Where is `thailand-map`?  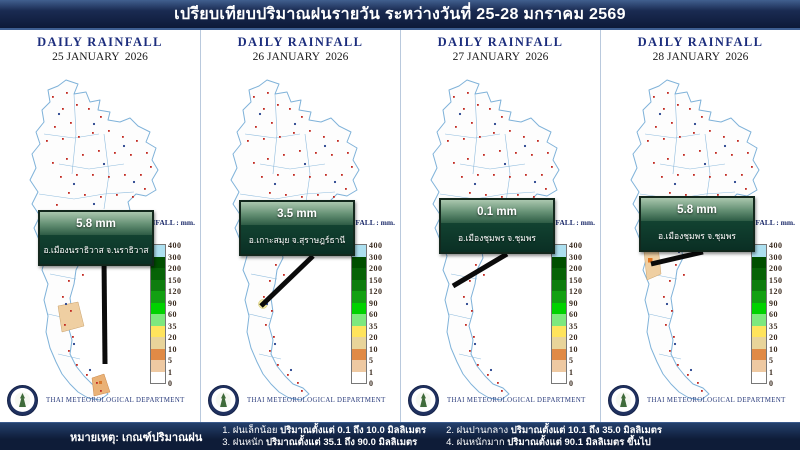 thailand-map is located at coordinates (94, 240).